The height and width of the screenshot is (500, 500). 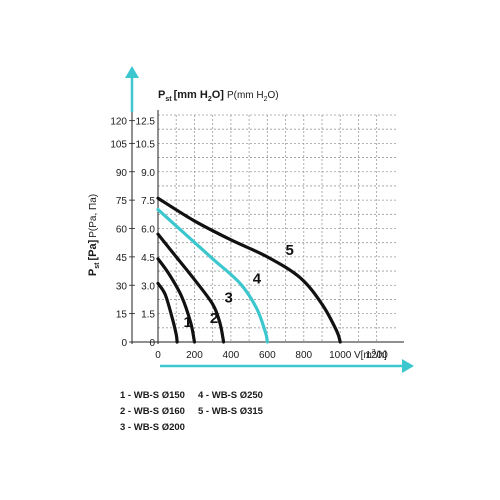 I want to click on y-axis-label-mm: Pst [mm H2O] P(mm H2O), so click(x=218, y=96).